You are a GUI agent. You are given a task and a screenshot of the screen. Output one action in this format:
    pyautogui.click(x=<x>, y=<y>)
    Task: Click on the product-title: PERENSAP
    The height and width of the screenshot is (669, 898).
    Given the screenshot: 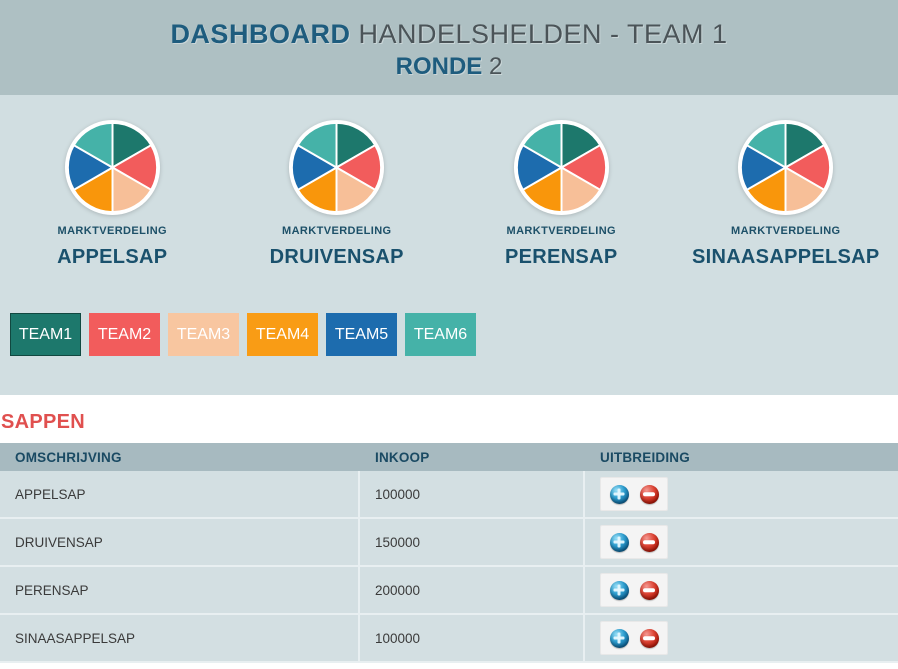 What is the action you would take?
    pyautogui.click(x=561, y=257)
    